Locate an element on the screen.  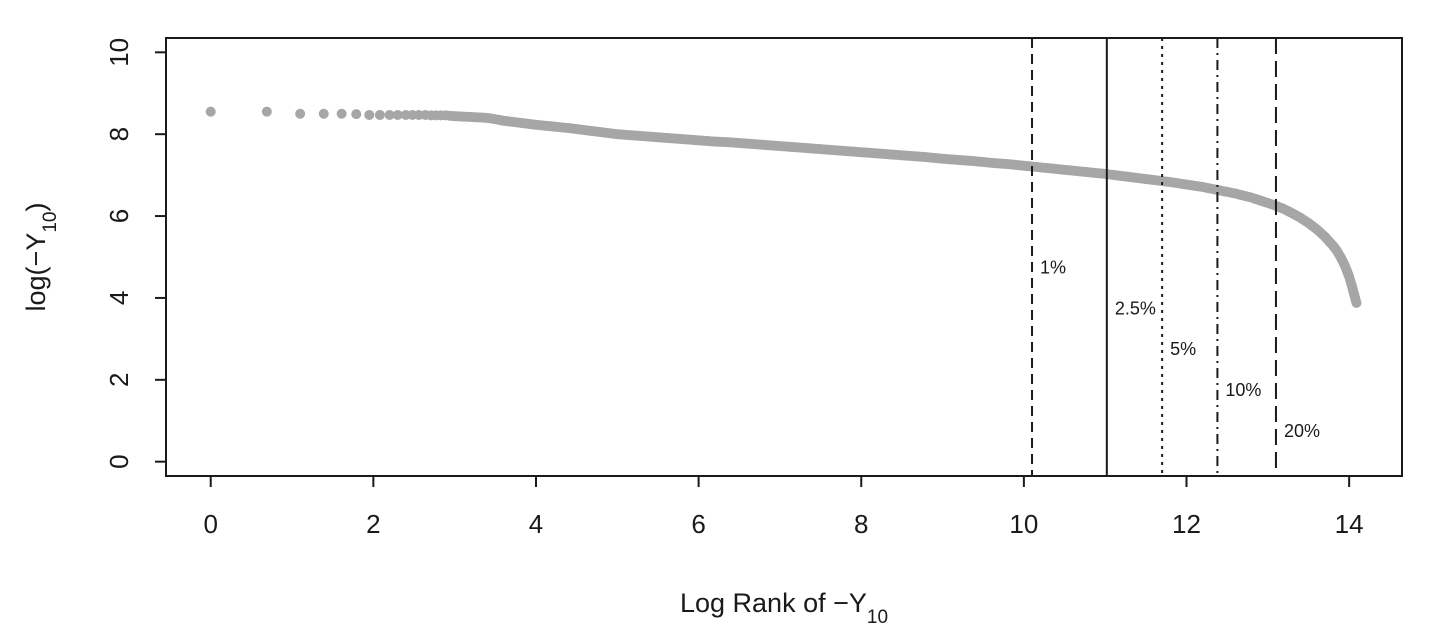
y-tick-label: 10 is located at coordinates (119, 52).